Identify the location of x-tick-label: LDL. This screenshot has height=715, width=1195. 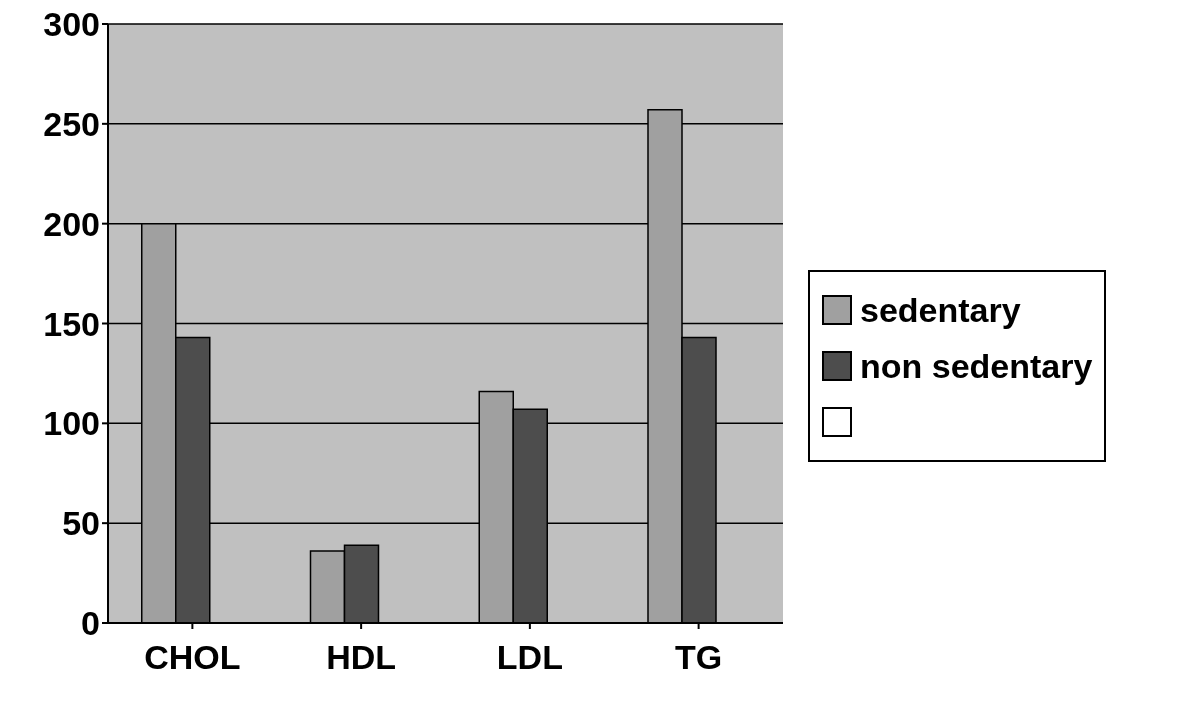
(529, 657).